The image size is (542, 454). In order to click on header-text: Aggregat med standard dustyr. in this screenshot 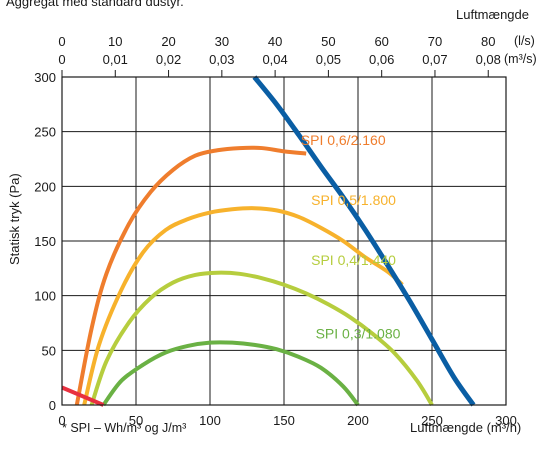, I will do `click(95, 4)`.